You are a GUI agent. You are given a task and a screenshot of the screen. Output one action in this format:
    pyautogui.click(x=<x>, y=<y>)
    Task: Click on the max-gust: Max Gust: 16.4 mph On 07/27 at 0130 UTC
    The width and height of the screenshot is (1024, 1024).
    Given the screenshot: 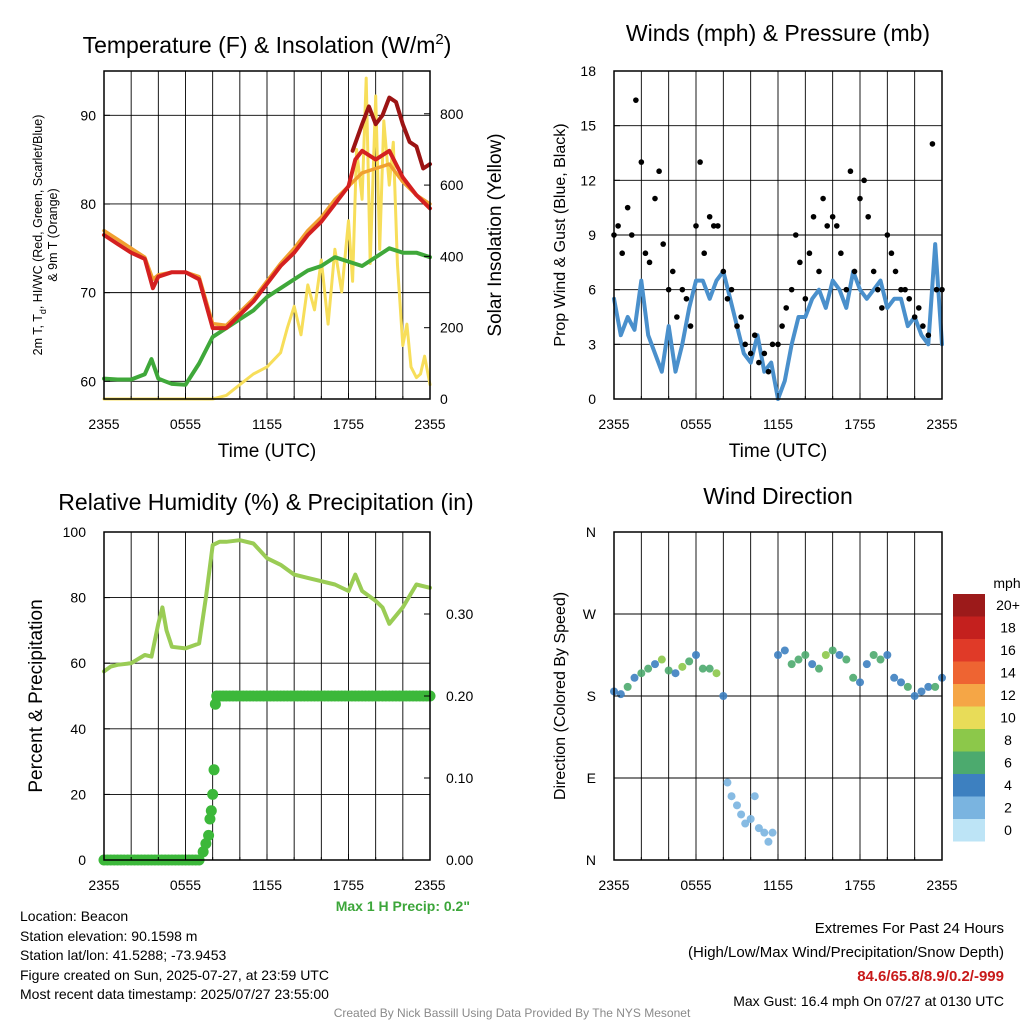 What is the action you would take?
    pyautogui.click(x=868, y=1001)
    